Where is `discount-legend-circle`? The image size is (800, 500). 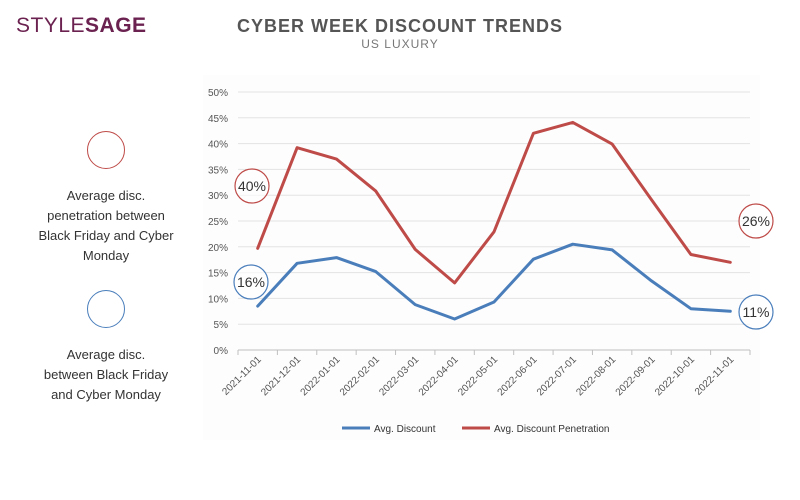 discount-legend-circle is located at coordinates (106, 309).